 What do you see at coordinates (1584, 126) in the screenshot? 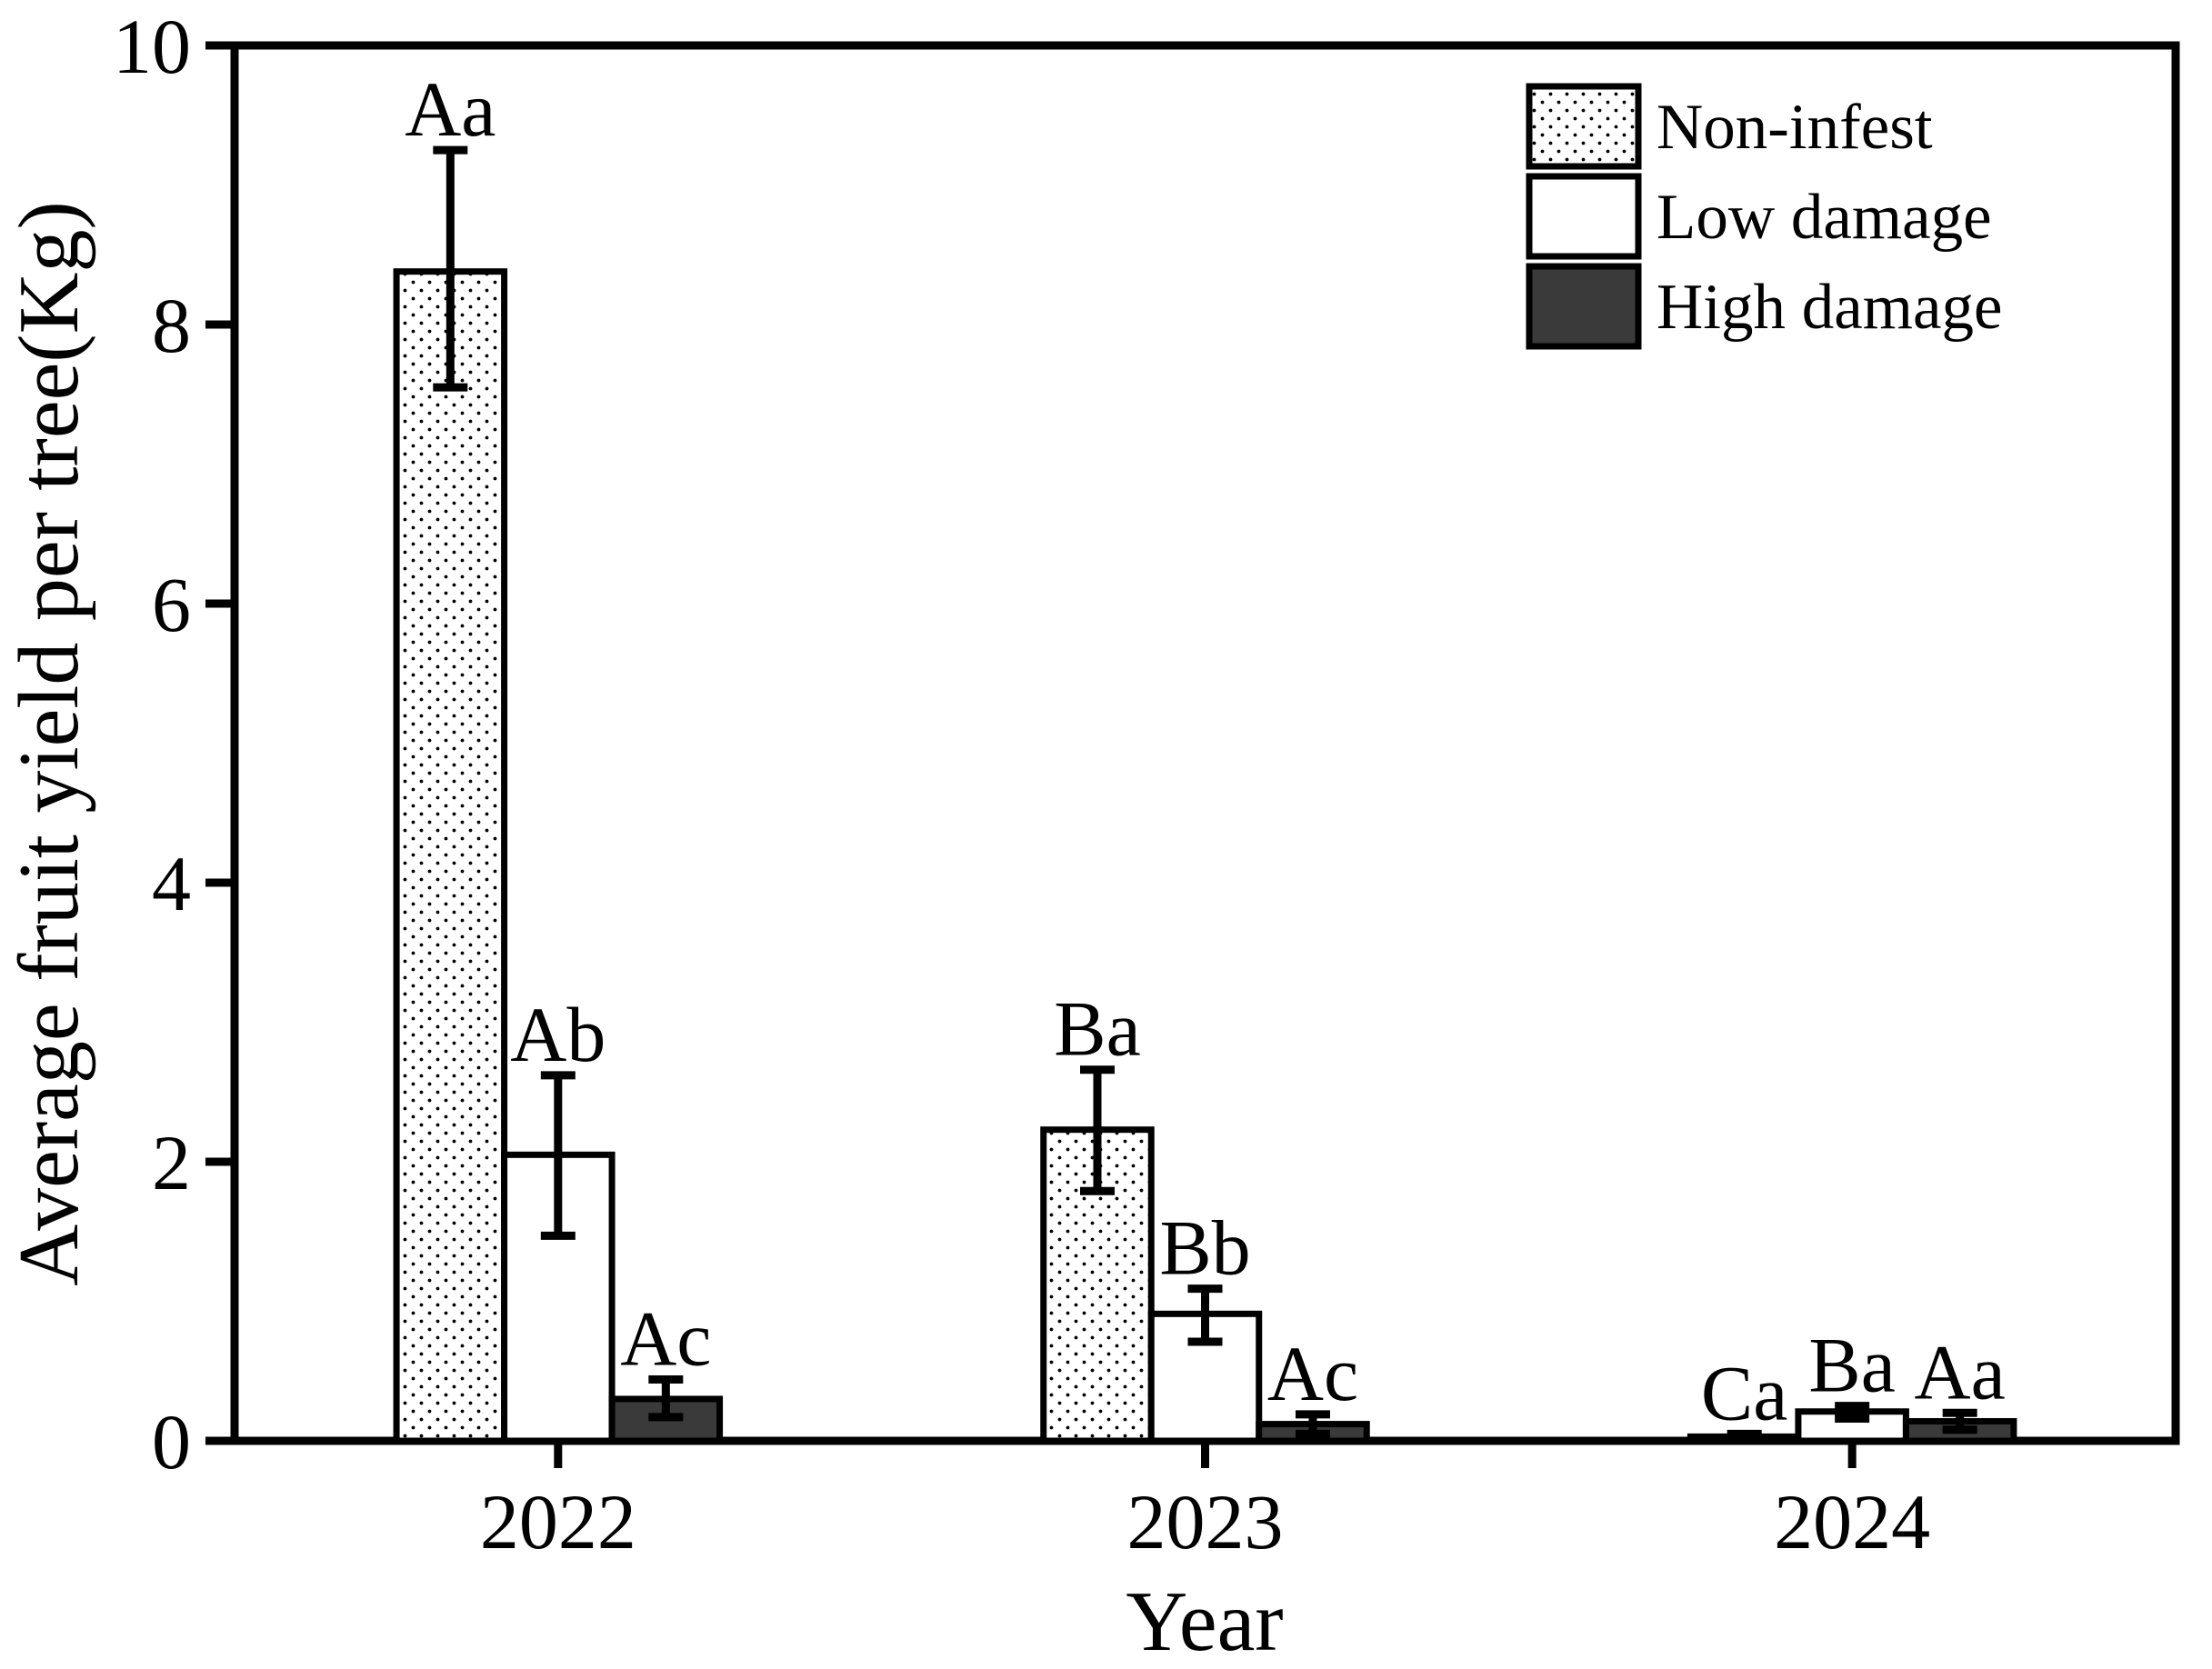
I see `legend-swatch-non-infest` at bounding box center [1584, 126].